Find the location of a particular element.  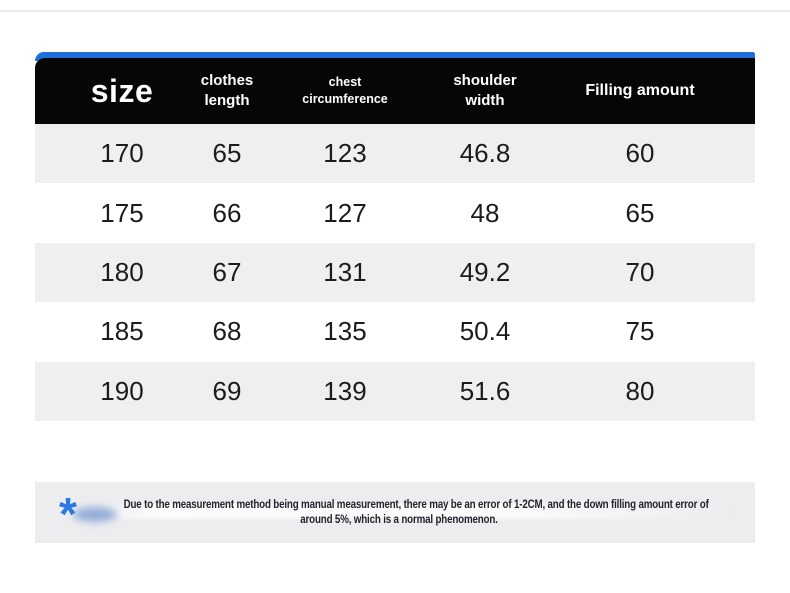

header-label-clothes: clothes is located at coordinates (227, 80).